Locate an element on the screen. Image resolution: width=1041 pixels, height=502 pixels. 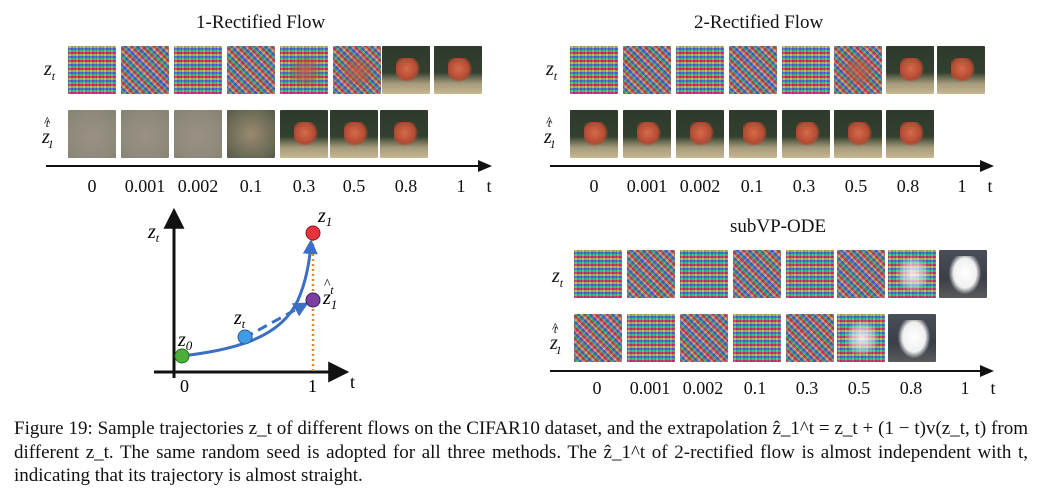
rf2-tick: 0.8 is located at coordinates (908, 186).